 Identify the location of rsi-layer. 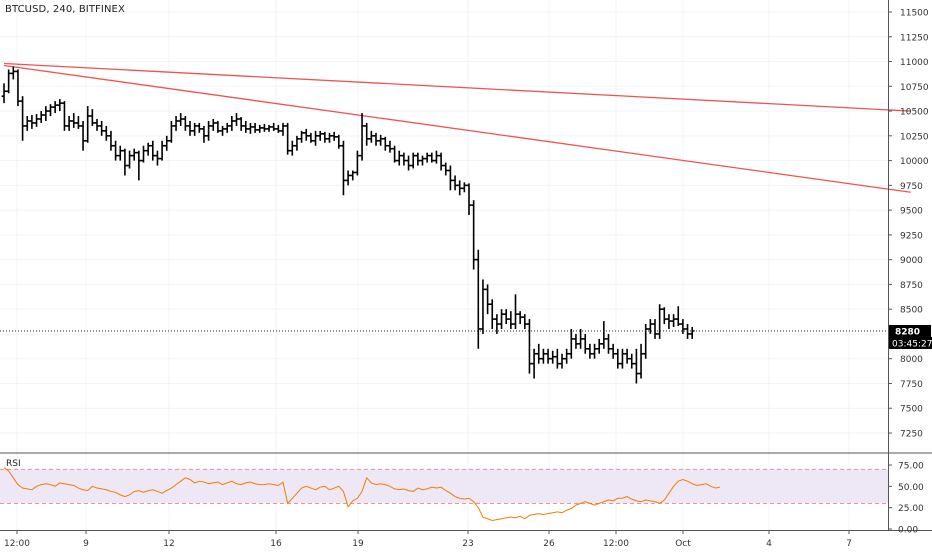
(444, 494).